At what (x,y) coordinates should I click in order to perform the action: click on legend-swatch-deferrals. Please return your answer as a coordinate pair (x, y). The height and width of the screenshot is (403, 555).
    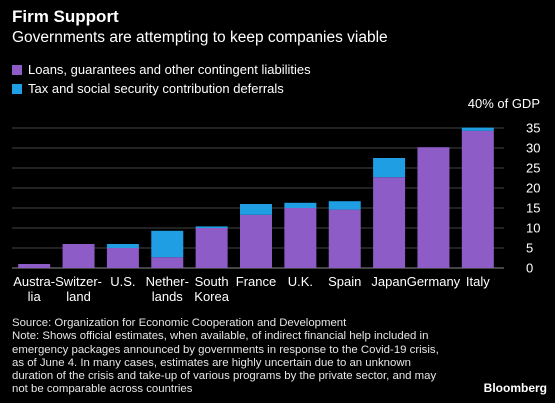
    Looking at the image, I should click on (17, 88).